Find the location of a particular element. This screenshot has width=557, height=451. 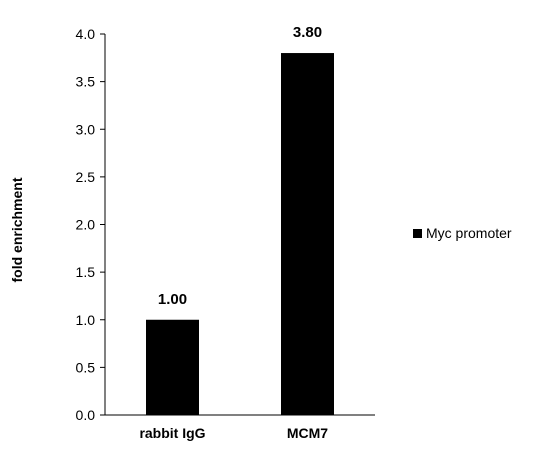

legend-swatch is located at coordinates (417, 233).